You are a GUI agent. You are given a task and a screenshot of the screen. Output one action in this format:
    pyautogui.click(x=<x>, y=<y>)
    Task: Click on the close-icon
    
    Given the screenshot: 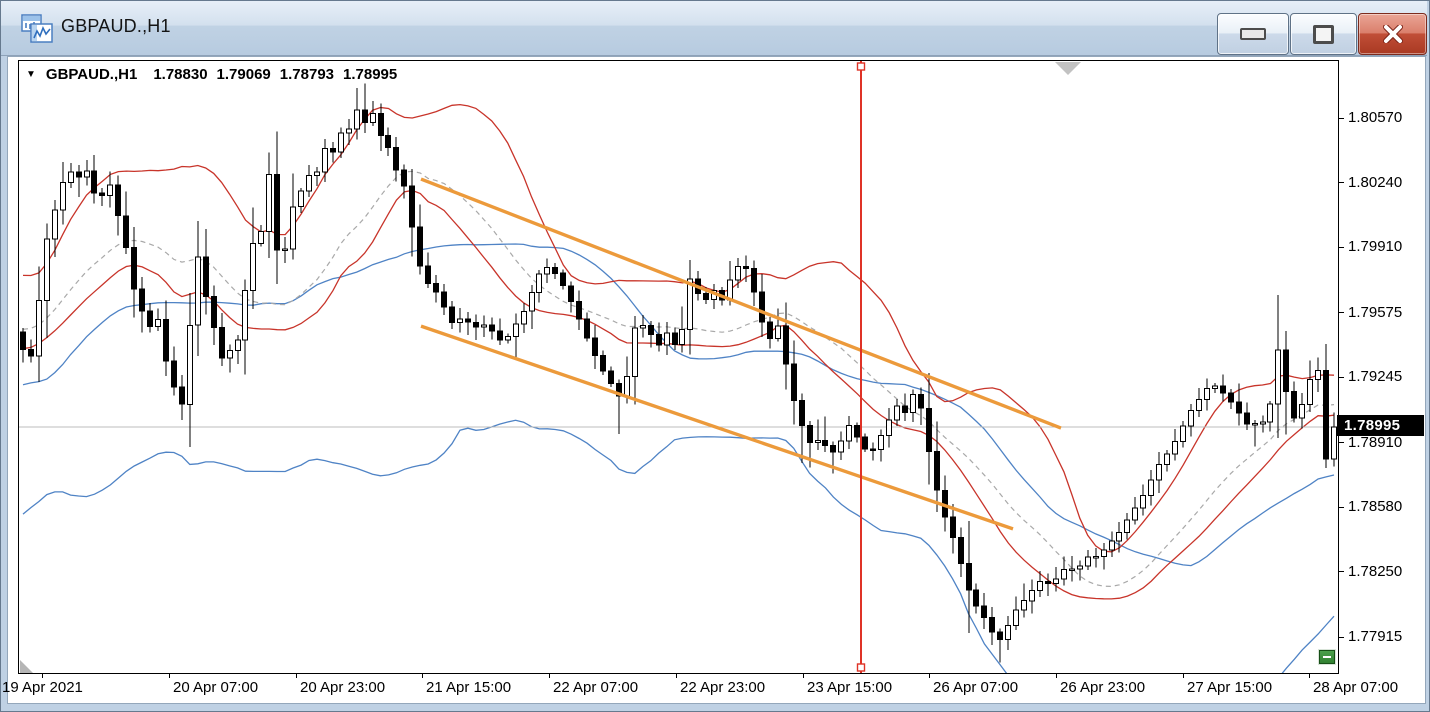 What is the action you would take?
    pyautogui.click(x=1392, y=34)
    